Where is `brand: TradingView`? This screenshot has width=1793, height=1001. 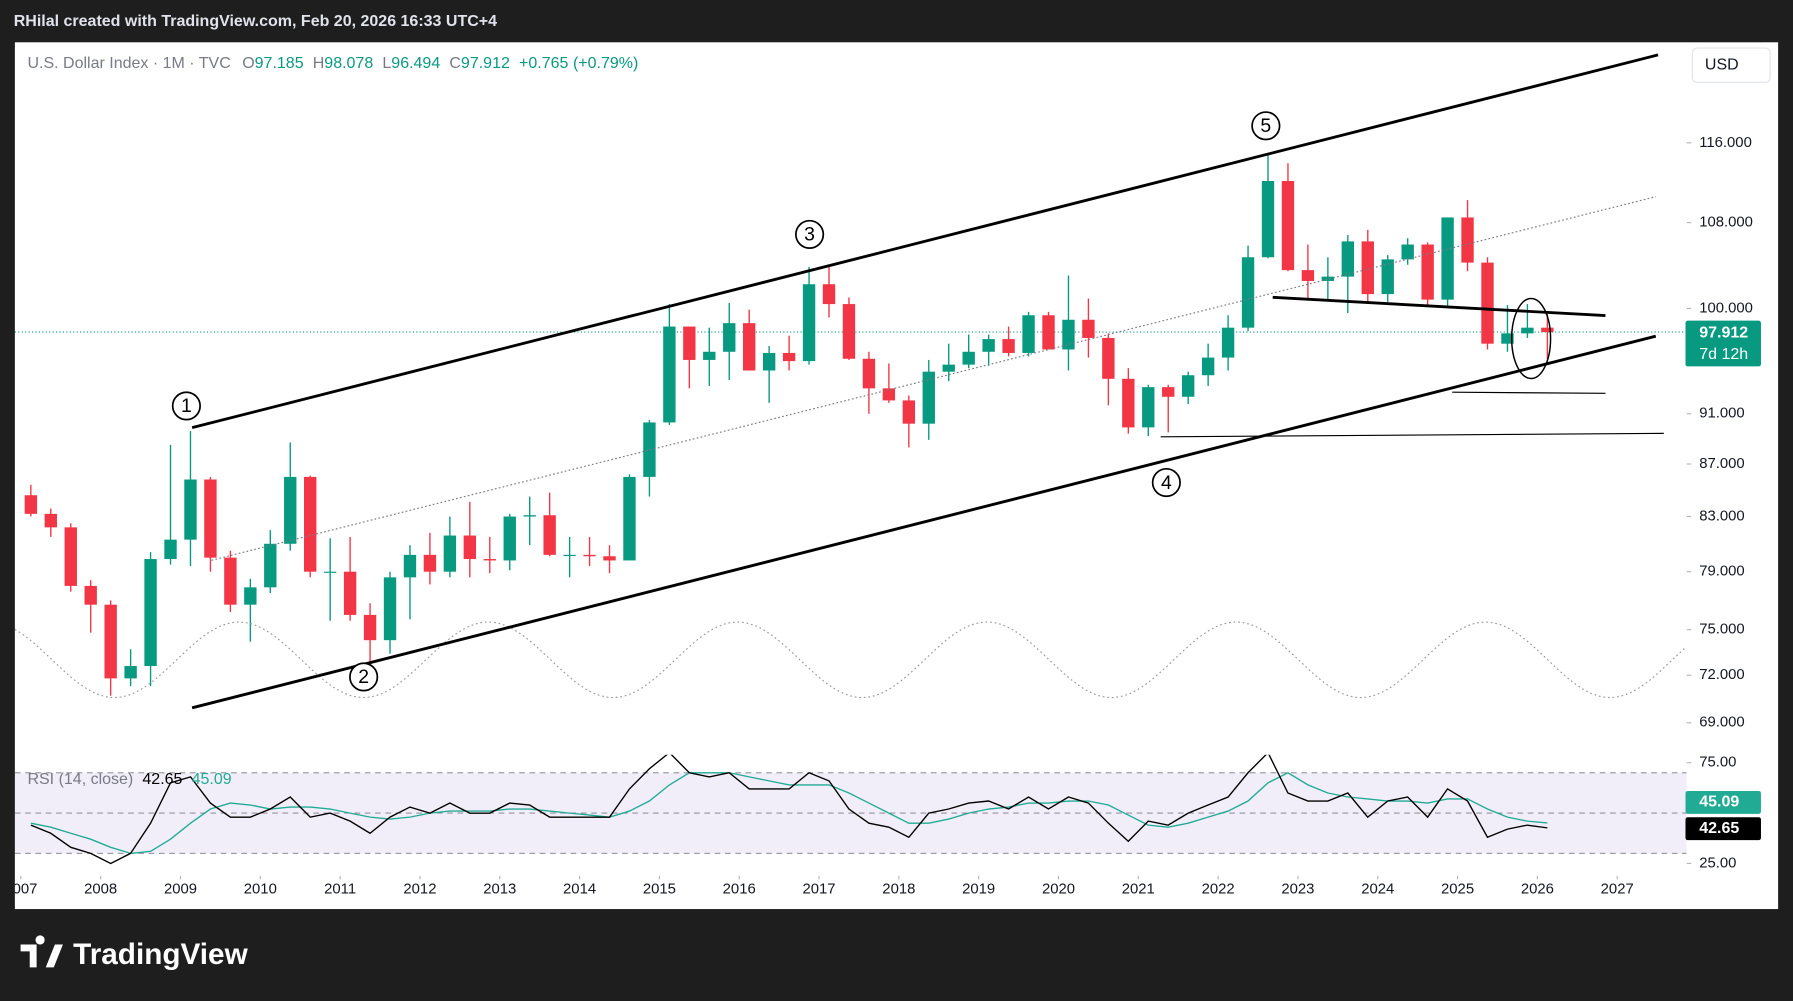 brand: TradingView is located at coordinates (134, 953).